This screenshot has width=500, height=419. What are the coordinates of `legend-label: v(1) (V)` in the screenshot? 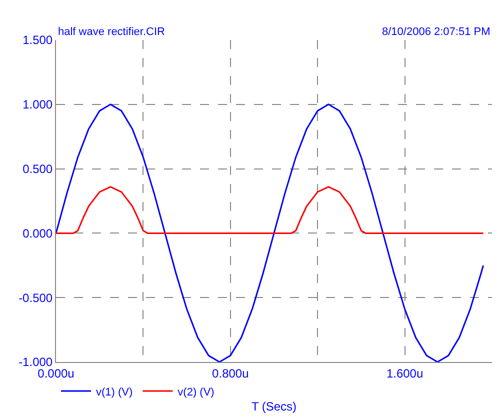 It's located at (114, 392).